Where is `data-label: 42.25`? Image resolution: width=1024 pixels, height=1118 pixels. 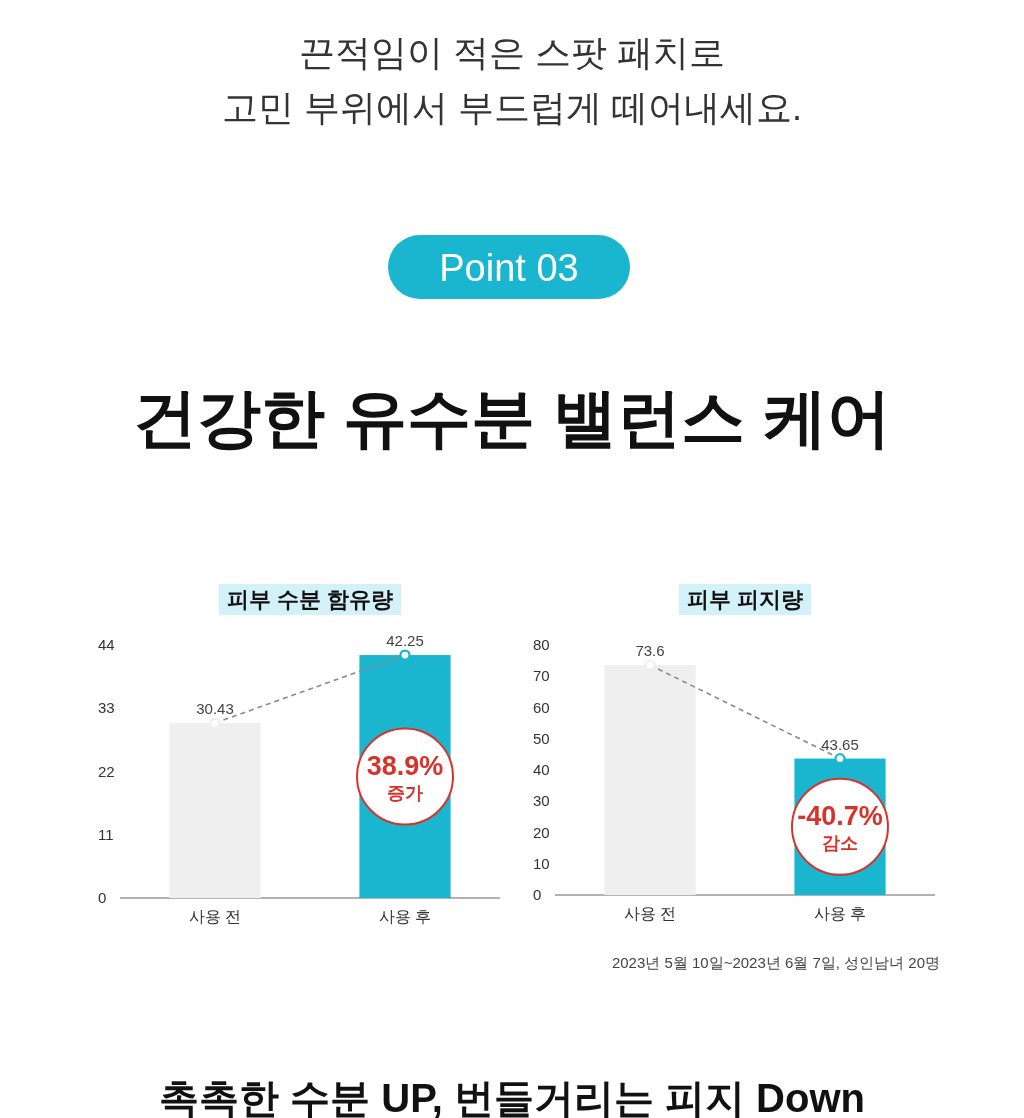 data-label: 42.25 is located at coordinates (405, 641).